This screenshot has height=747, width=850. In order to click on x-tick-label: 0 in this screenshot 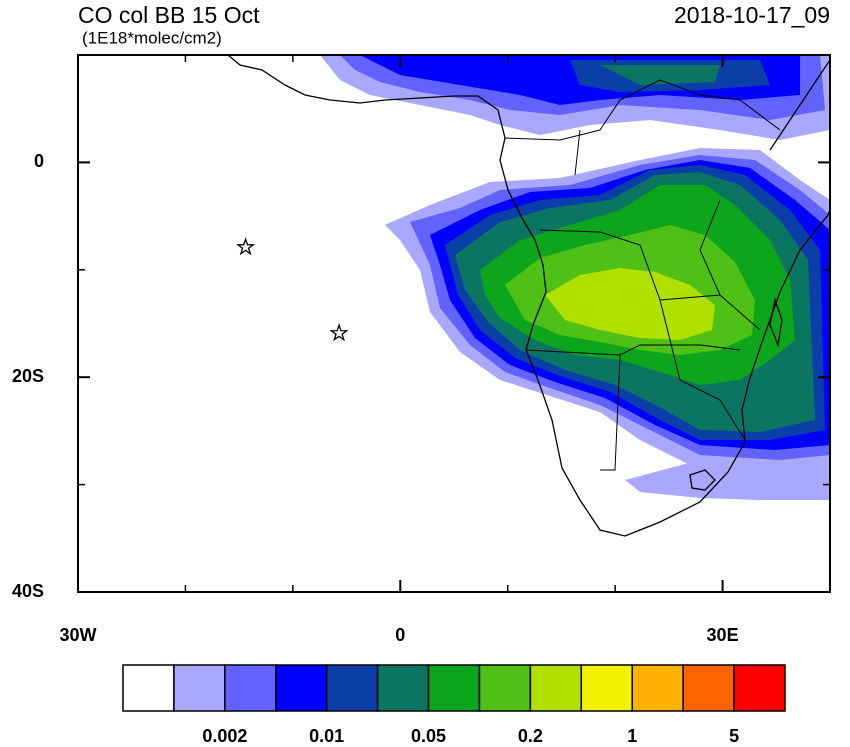, I will do `click(400, 635)`.